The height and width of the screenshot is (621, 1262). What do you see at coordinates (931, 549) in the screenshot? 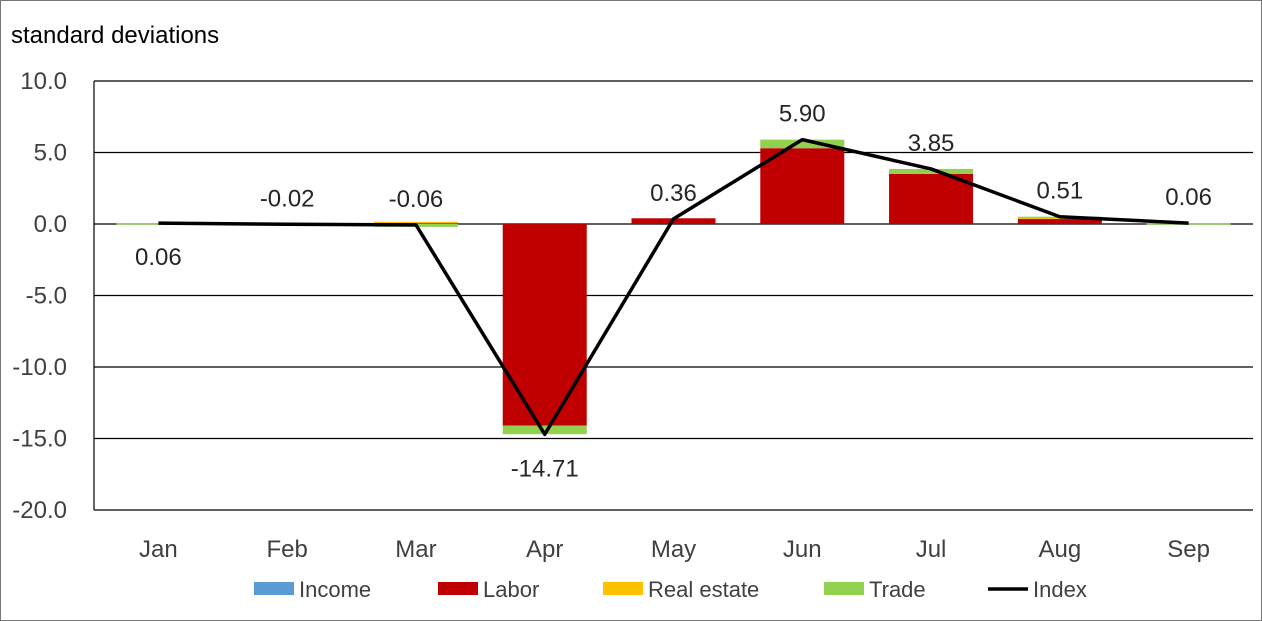
I see `x-tick-label-jul: Jul` at bounding box center [931, 549].